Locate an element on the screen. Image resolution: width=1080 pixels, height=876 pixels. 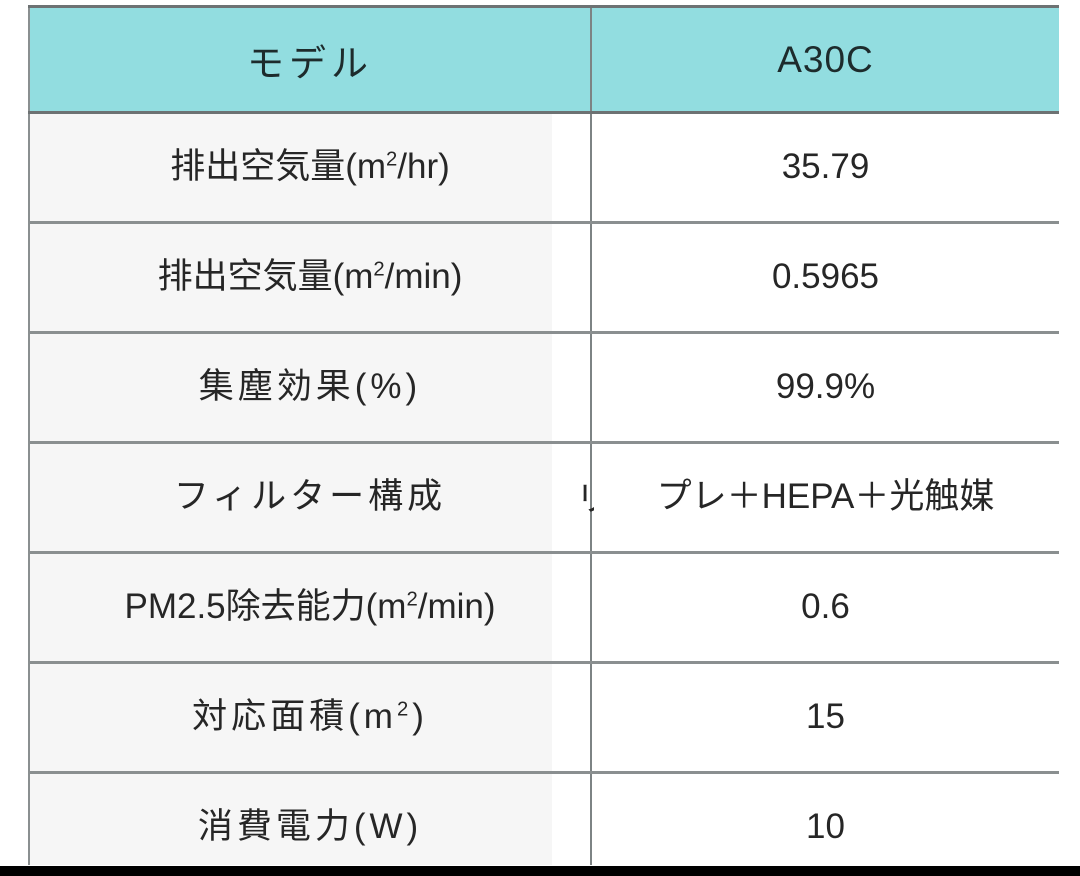
row-value-text: 0.5965 is located at coordinates (825, 277).